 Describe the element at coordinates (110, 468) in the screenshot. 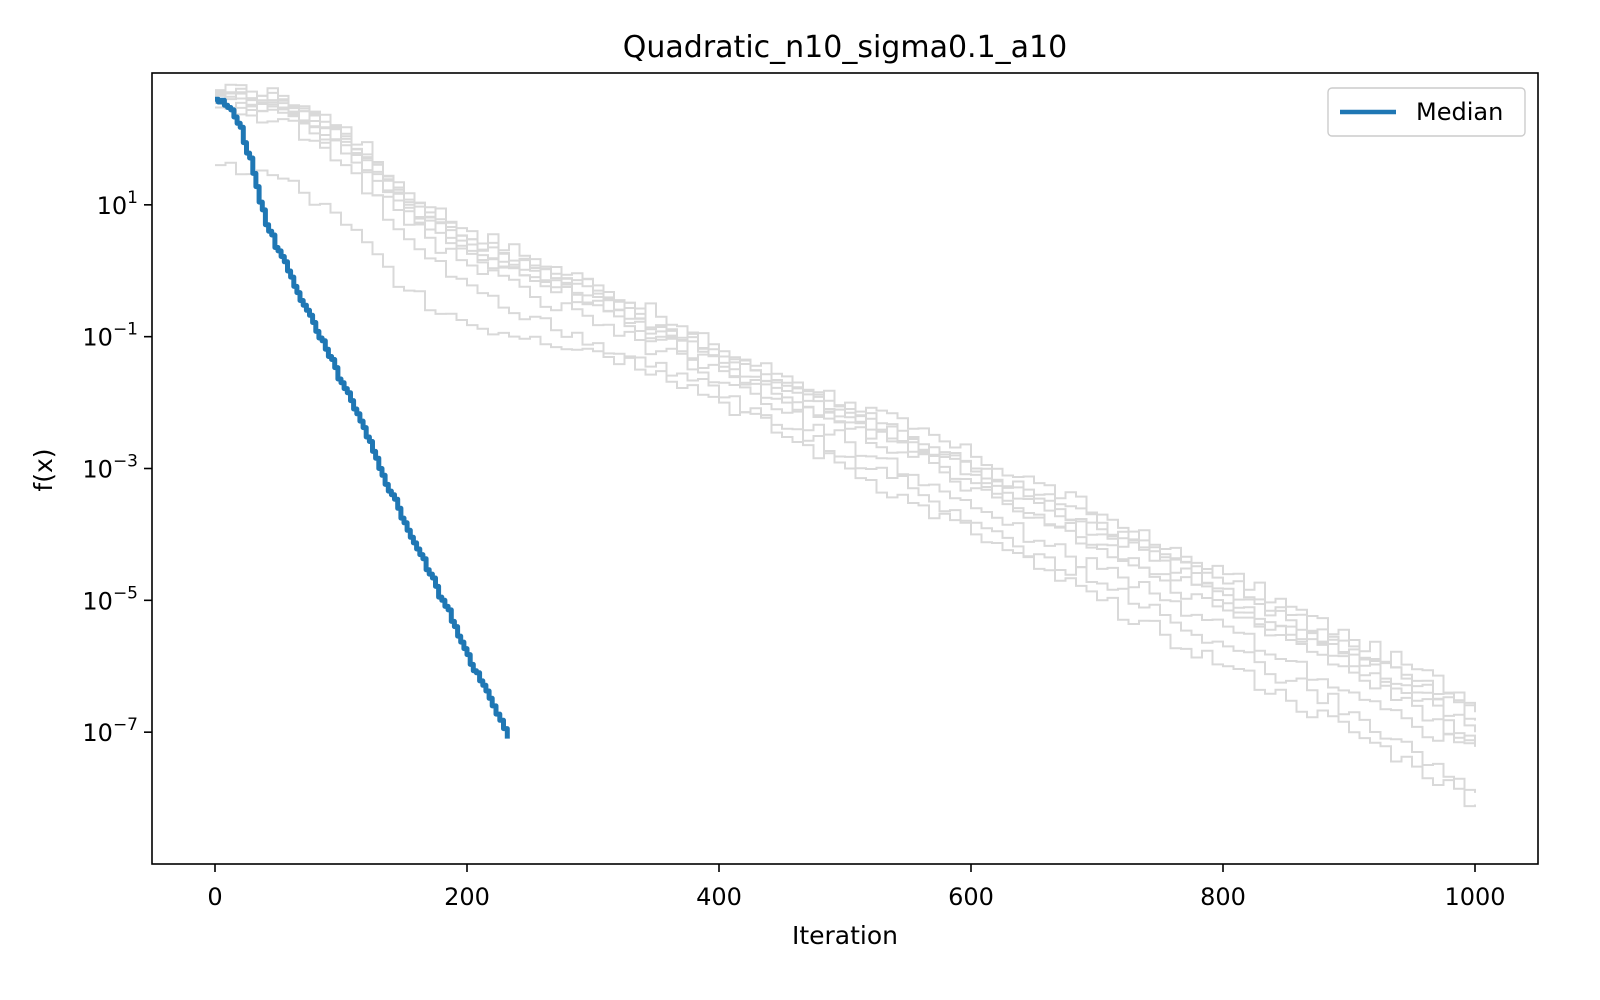

I see `y-tick-label: 10⁻³` at that location.